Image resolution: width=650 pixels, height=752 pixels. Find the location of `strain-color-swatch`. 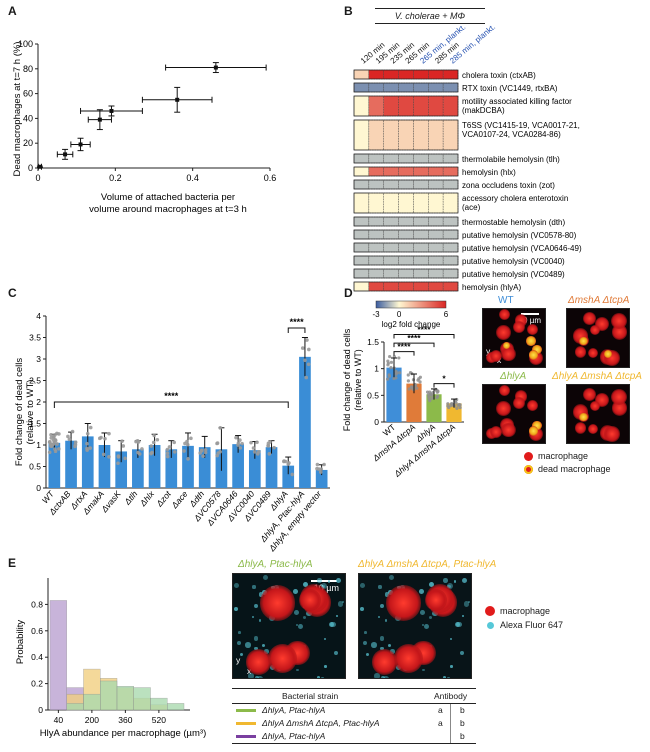

strain-color-swatch is located at coordinates (246, 710).